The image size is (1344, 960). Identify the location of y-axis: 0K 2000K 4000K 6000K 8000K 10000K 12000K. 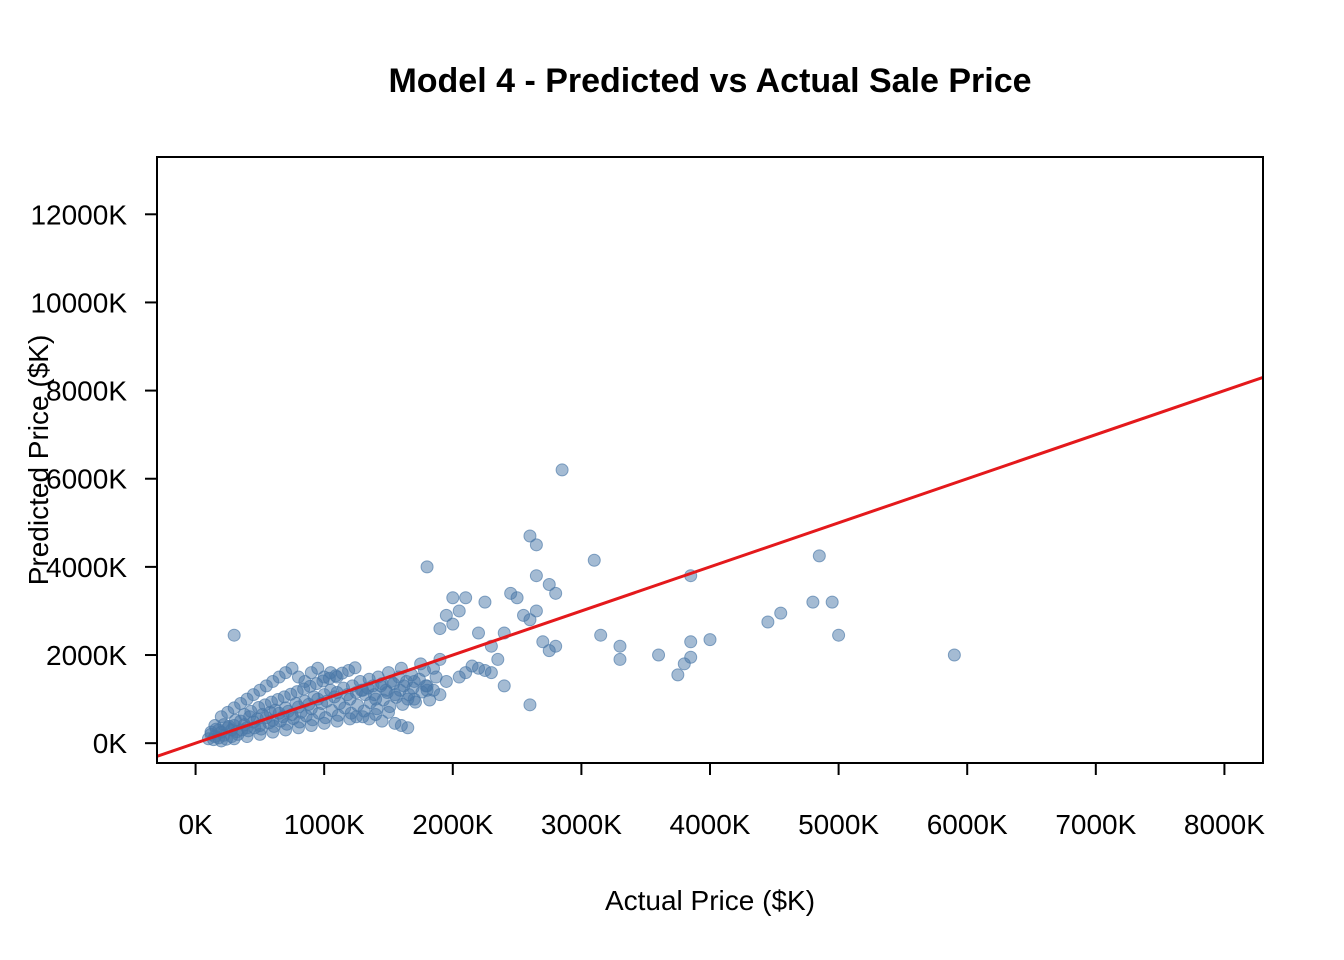
(94, 479).